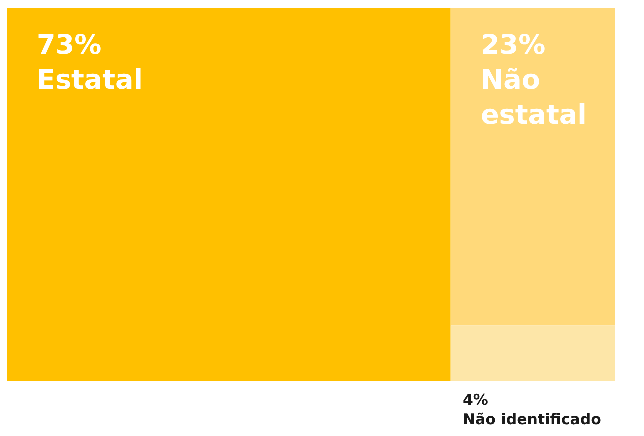 The width and height of the screenshot is (644, 436). I want to click on category-label: Estatal, so click(90, 80).